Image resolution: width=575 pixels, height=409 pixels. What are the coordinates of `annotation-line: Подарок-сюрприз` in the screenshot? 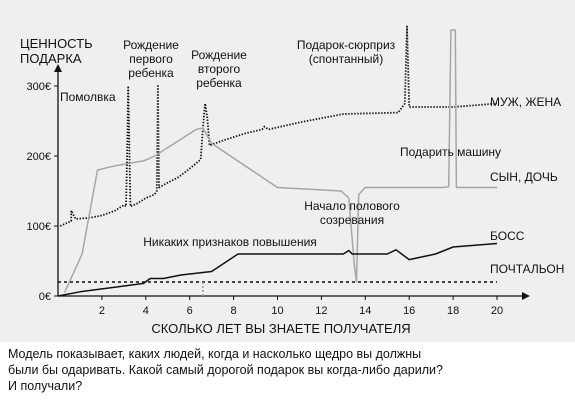 It's located at (346, 45).